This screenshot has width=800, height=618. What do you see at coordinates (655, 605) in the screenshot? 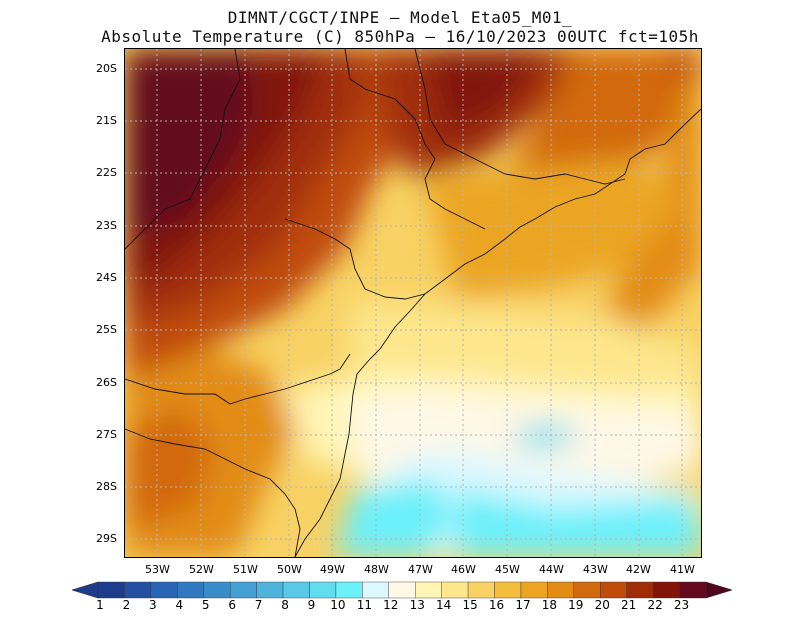
I see `colorbar-label: 22` at bounding box center [655, 605].